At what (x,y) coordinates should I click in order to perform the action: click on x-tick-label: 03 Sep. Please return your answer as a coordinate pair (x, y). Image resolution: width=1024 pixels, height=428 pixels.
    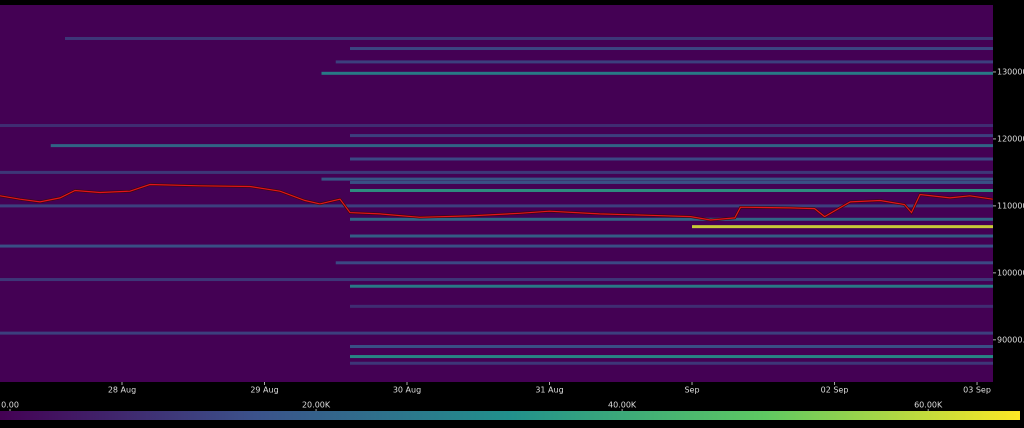
    Looking at the image, I should click on (977, 390).